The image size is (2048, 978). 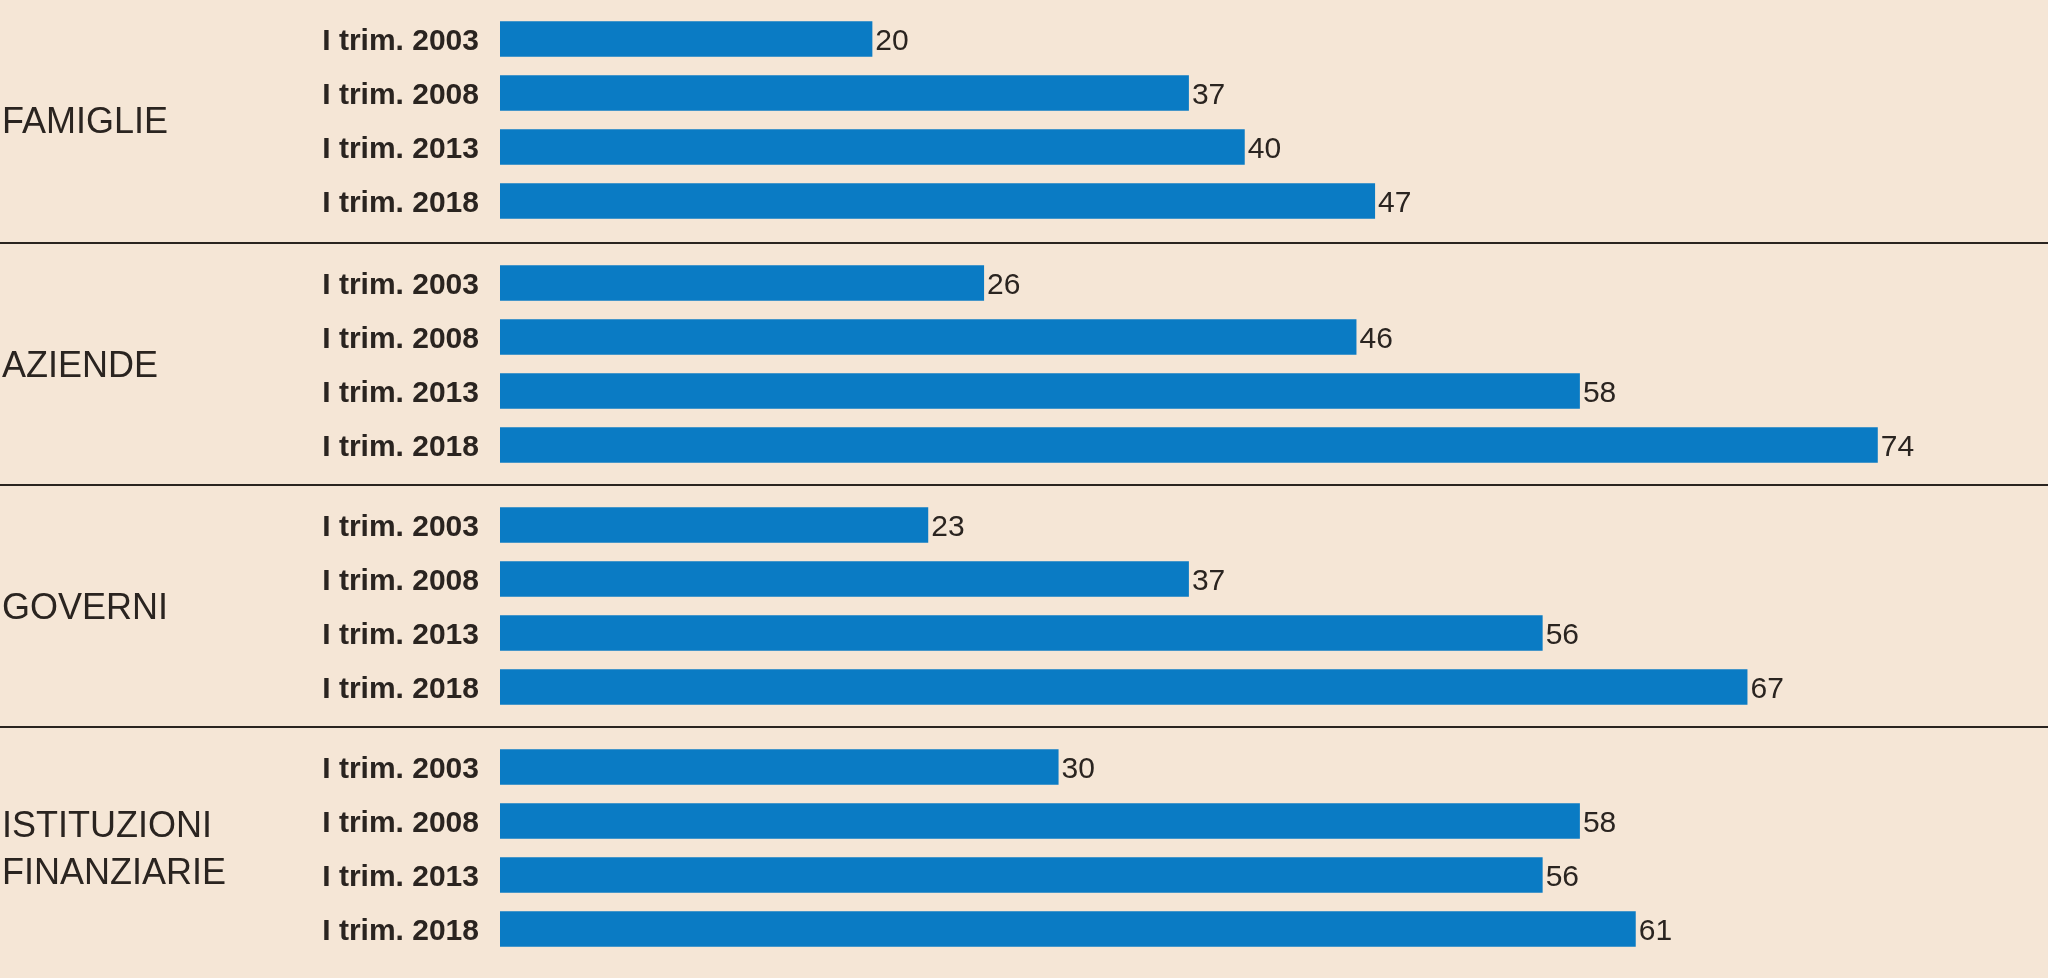 What do you see at coordinates (1655, 929) in the screenshot?
I see `data-label: 61` at bounding box center [1655, 929].